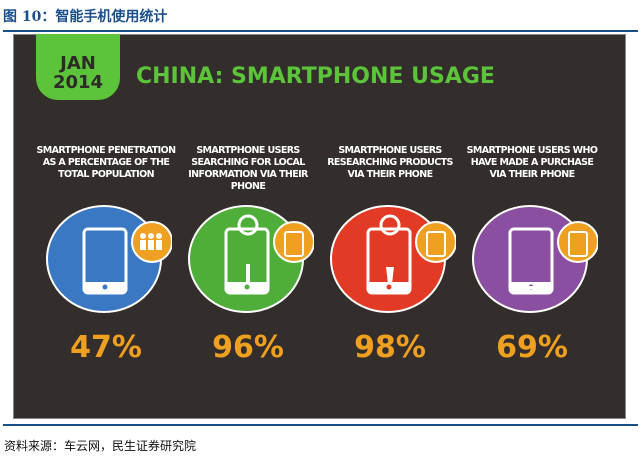 This screenshot has height=460, width=643. What do you see at coordinates (100, 446) in the screenshot?
I see `source-note: 资料来源：车云网，民生证券研究院` at bounding box center [100, 446].